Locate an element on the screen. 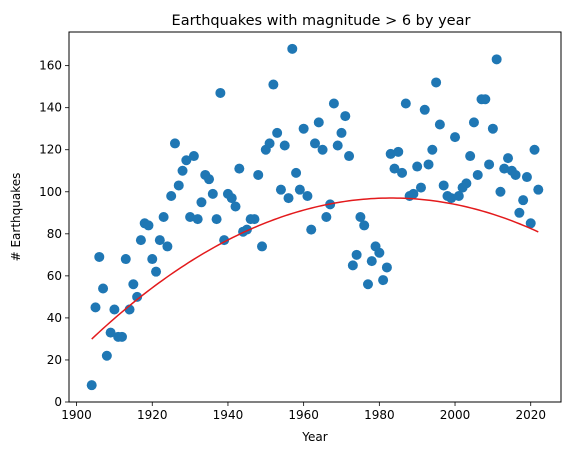 This screenshot has height=455, width=571. x-tick-label: 1940 is located at coordinates (228, 415).